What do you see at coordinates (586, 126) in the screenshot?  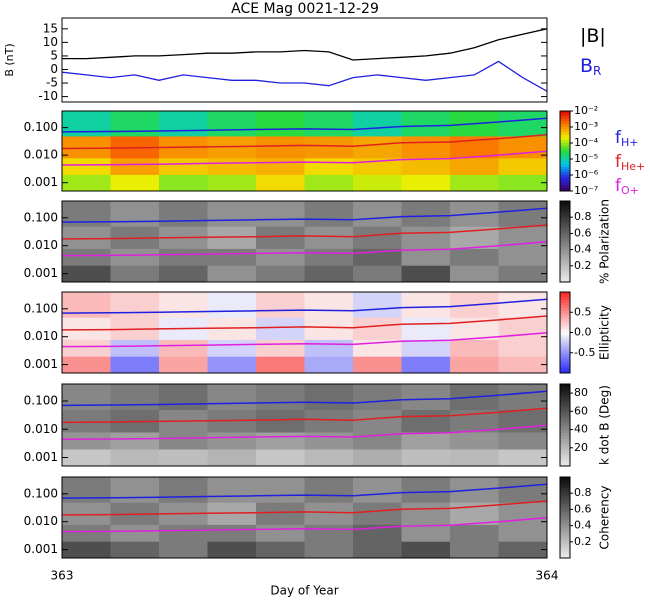 I see `colorbar-tick-label: 10⁻³` at bounding box center [586, 126].